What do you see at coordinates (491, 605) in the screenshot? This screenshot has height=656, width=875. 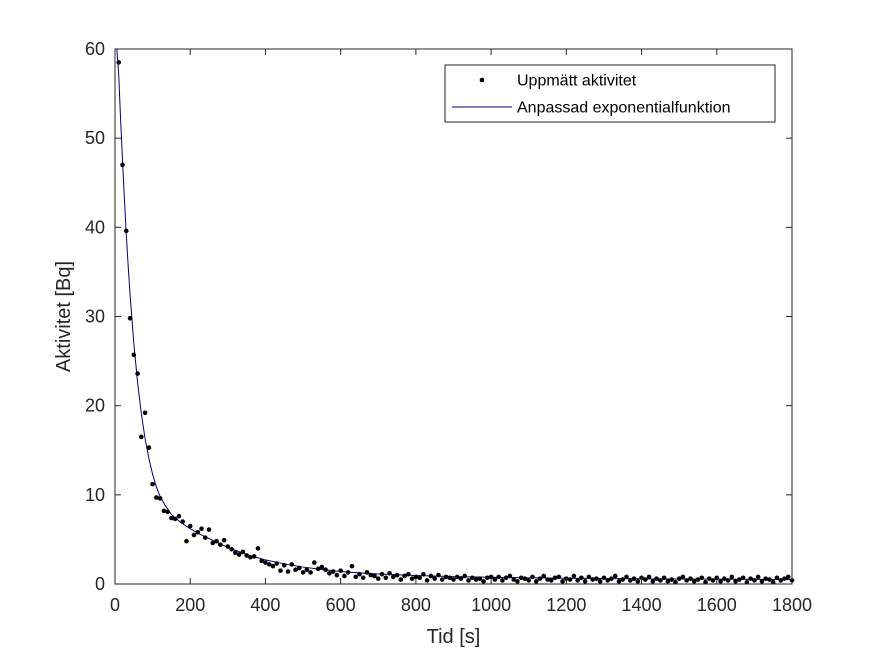 I see `x-tick-label: 1000` at bounding box center [491, 605].